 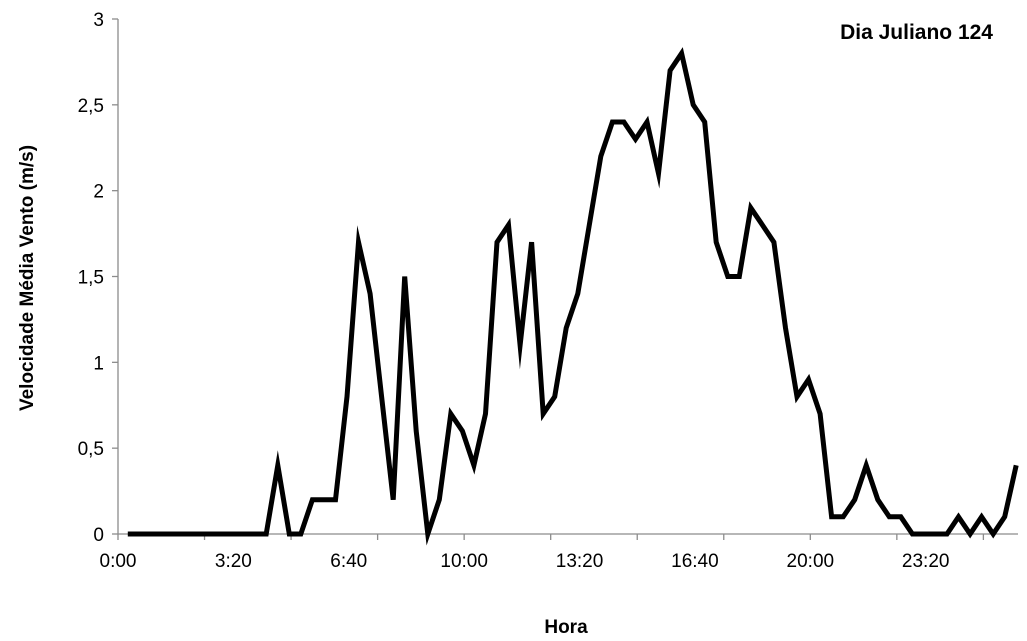 I want to click on y-tick-label: 2,5, so click(x=91, y=106).